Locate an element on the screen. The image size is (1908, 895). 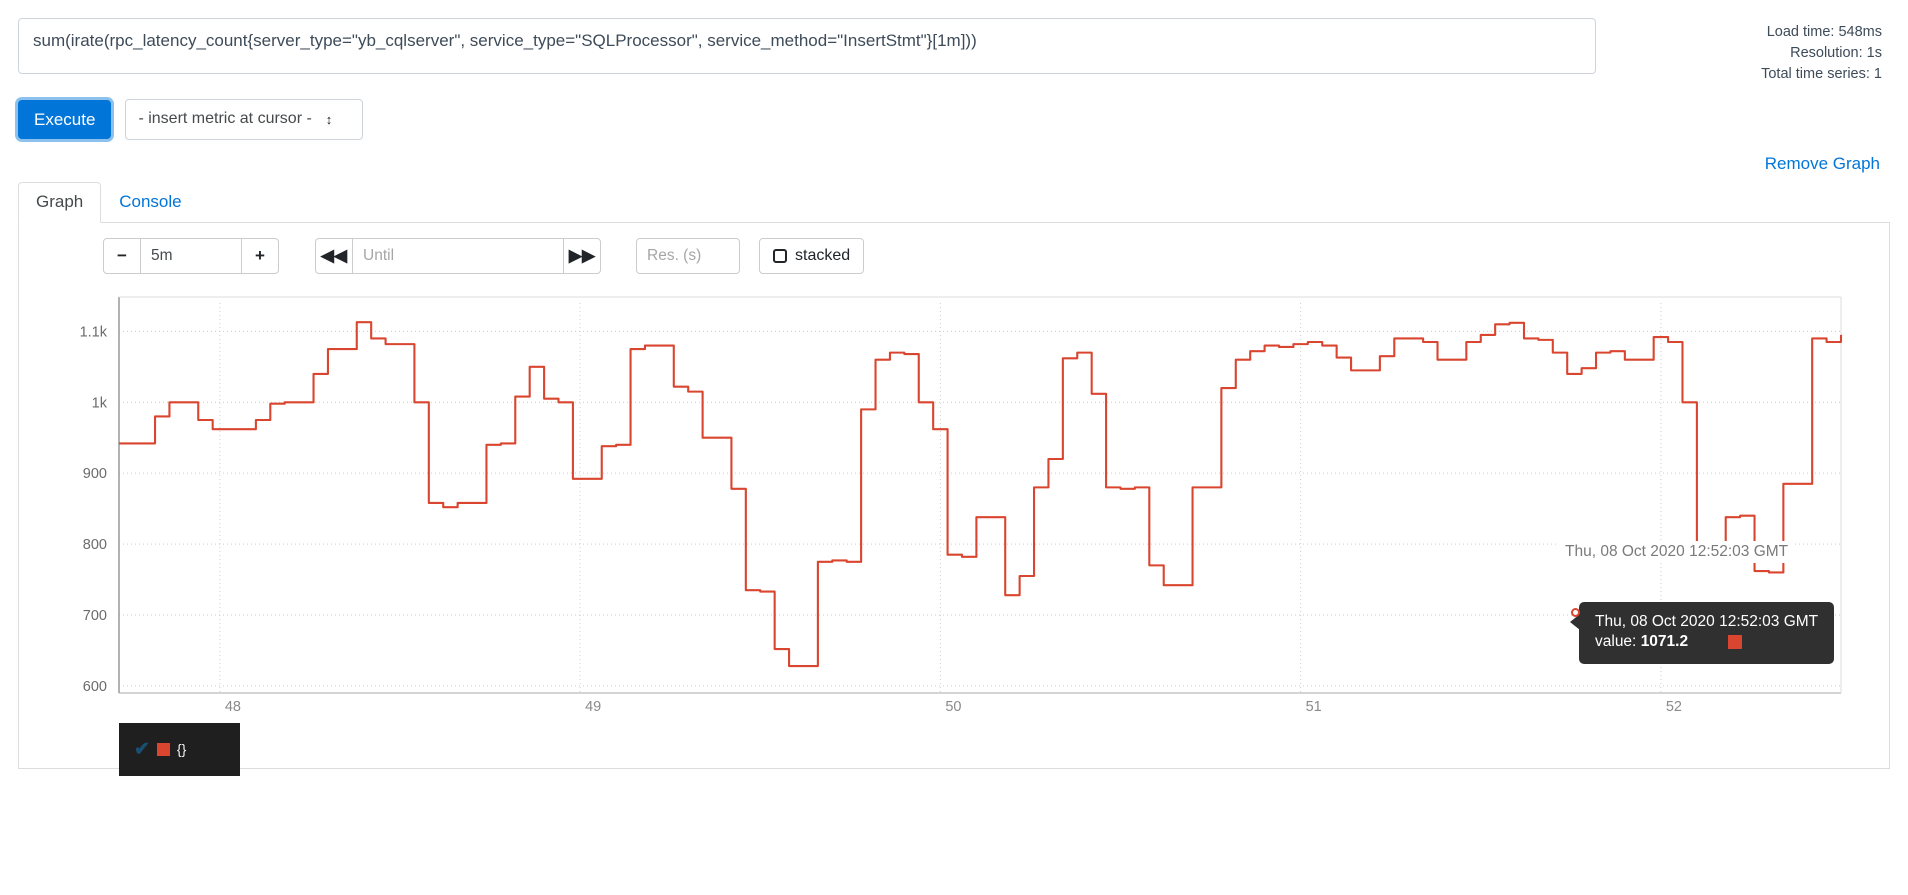
load-time: Load time: 548ms is located at coordinates (1824, 32).